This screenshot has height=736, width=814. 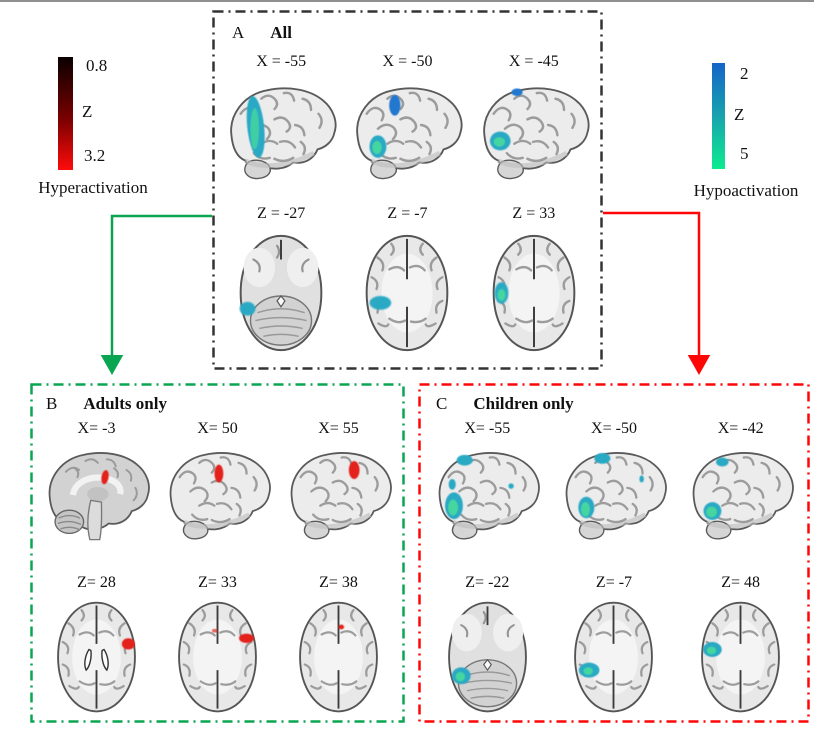 What do you see at coordinates (93, 187) in the screenshot?
I see `hyperactivation-caption: Hyperactivation` at bounding box center [93, 187].